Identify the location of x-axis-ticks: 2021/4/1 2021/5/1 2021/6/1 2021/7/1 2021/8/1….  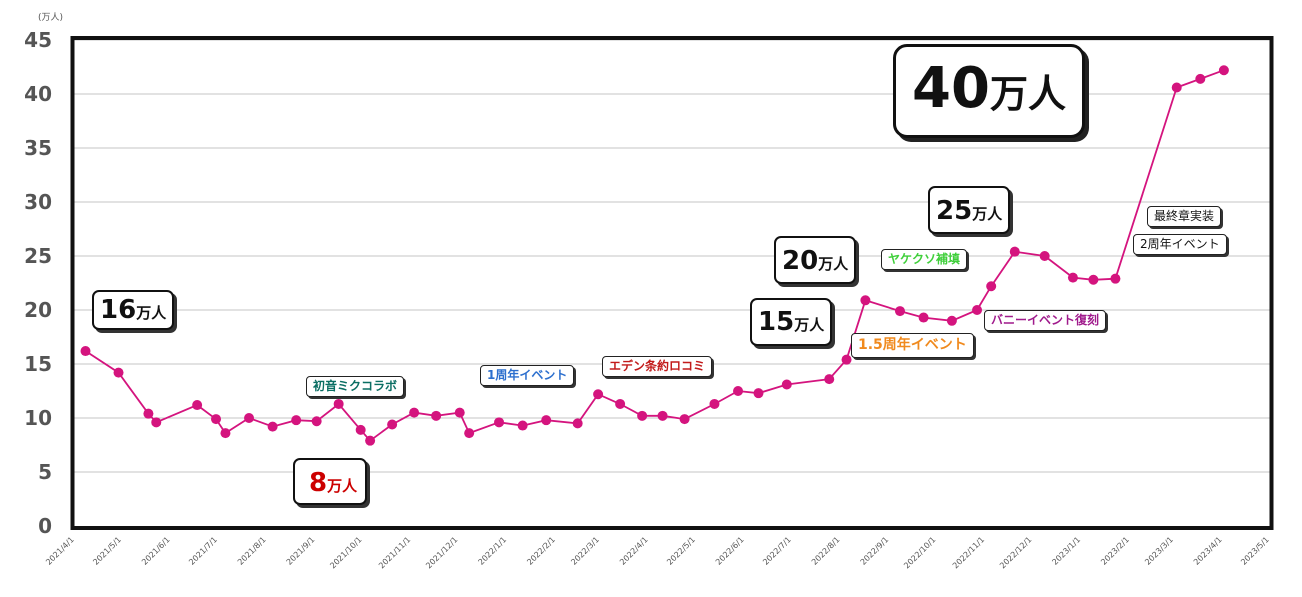
(657, 552).